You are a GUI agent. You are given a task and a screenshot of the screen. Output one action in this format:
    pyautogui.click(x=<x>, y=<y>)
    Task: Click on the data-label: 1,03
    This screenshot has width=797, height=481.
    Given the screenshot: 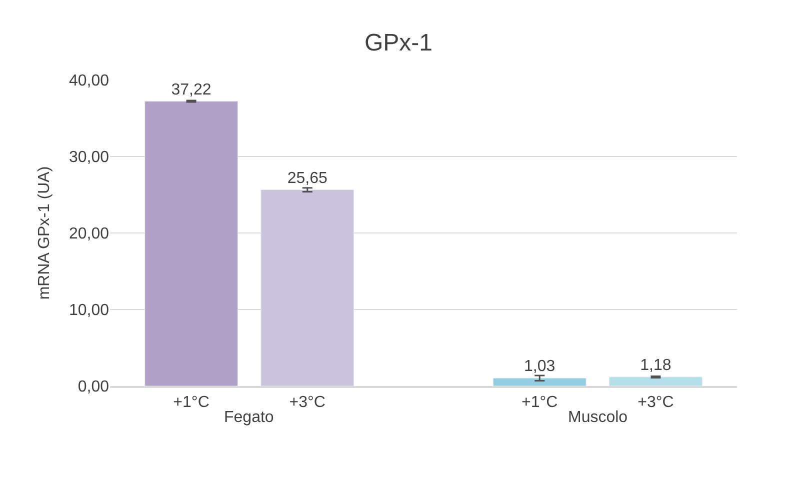 What is the action you would take?
    pyautogui.click(x=540, y=367)
    